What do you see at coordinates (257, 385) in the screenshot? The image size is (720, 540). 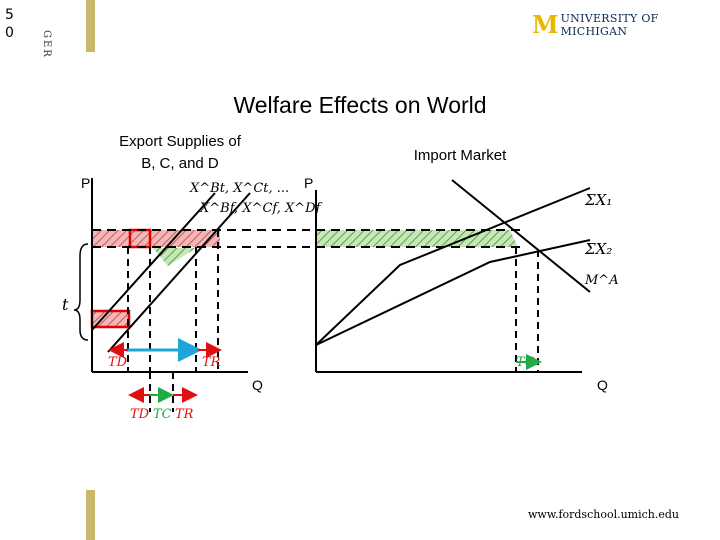 I see `left-q-label: Q` at bounding box center [257, 385].